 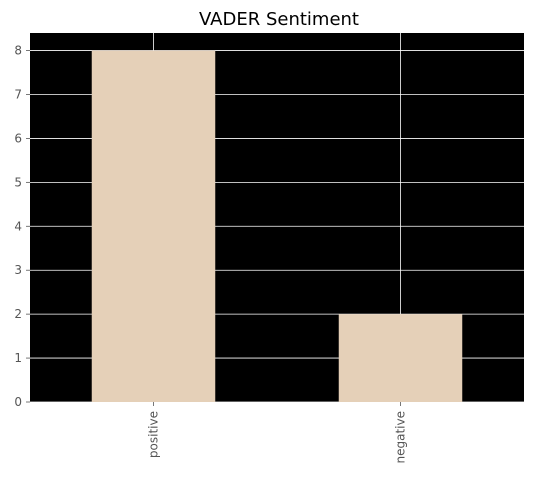 I want to click on y-tick-label: 6, so click(x=18, y=138).